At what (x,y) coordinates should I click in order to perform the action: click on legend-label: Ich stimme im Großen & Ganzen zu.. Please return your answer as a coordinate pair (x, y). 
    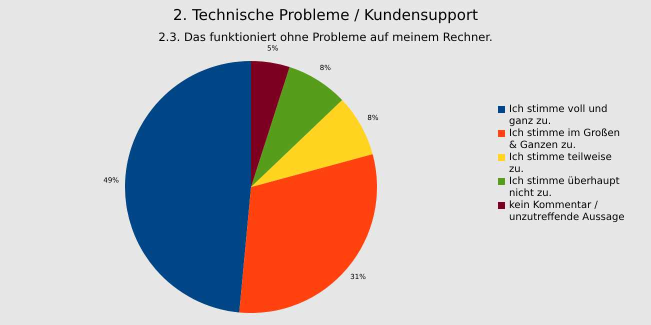
    Looking at the image, I should click on (565, 140).